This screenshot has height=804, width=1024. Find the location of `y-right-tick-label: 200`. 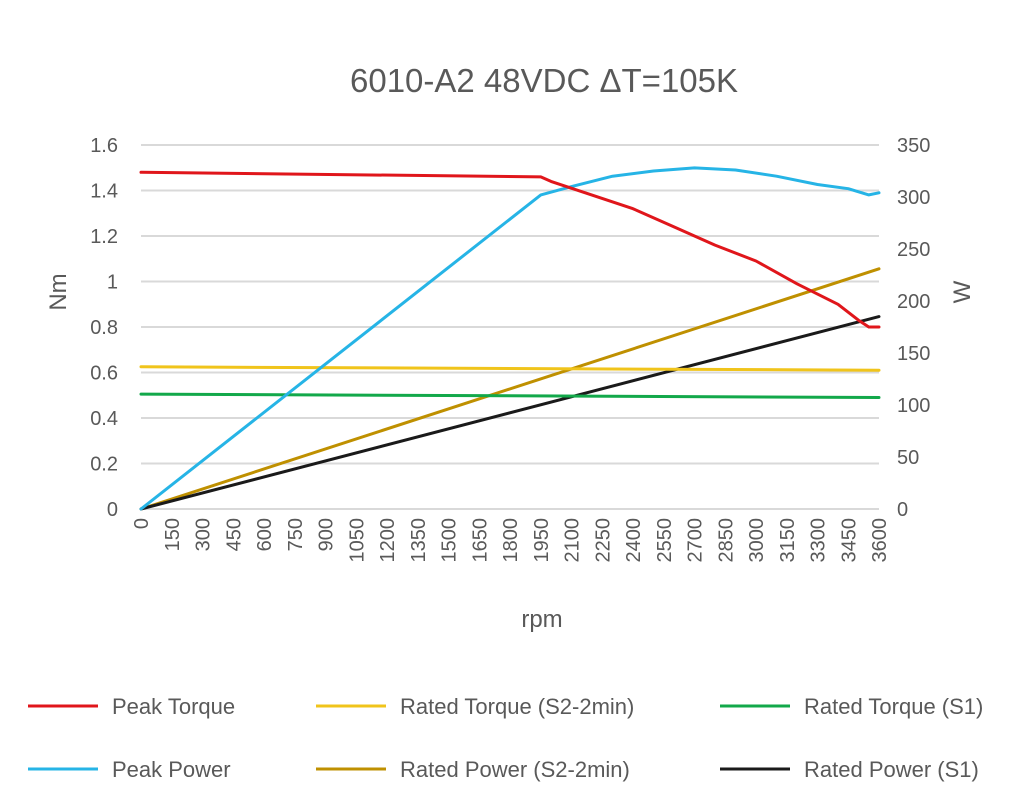

y-right-tick-label: 200 is located at coordinates (913, 302).